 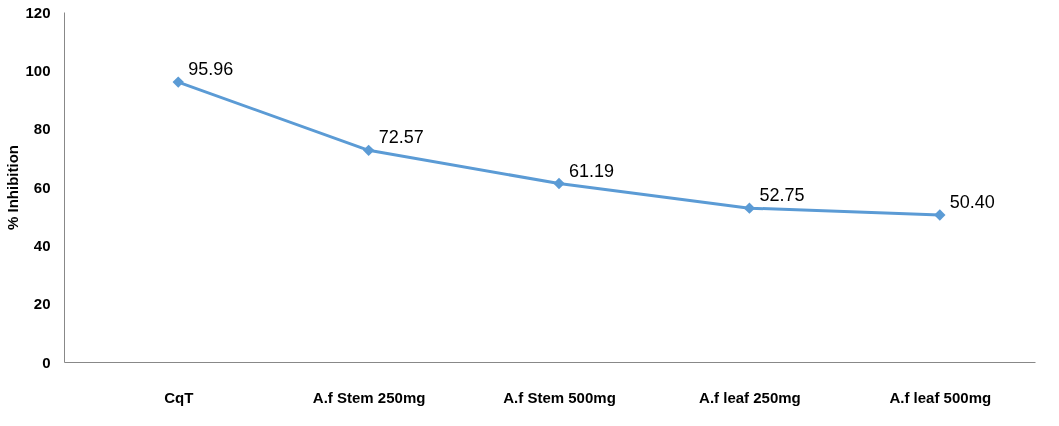 I want to click on y-tick-label: 20, so click(x=42, y=304).